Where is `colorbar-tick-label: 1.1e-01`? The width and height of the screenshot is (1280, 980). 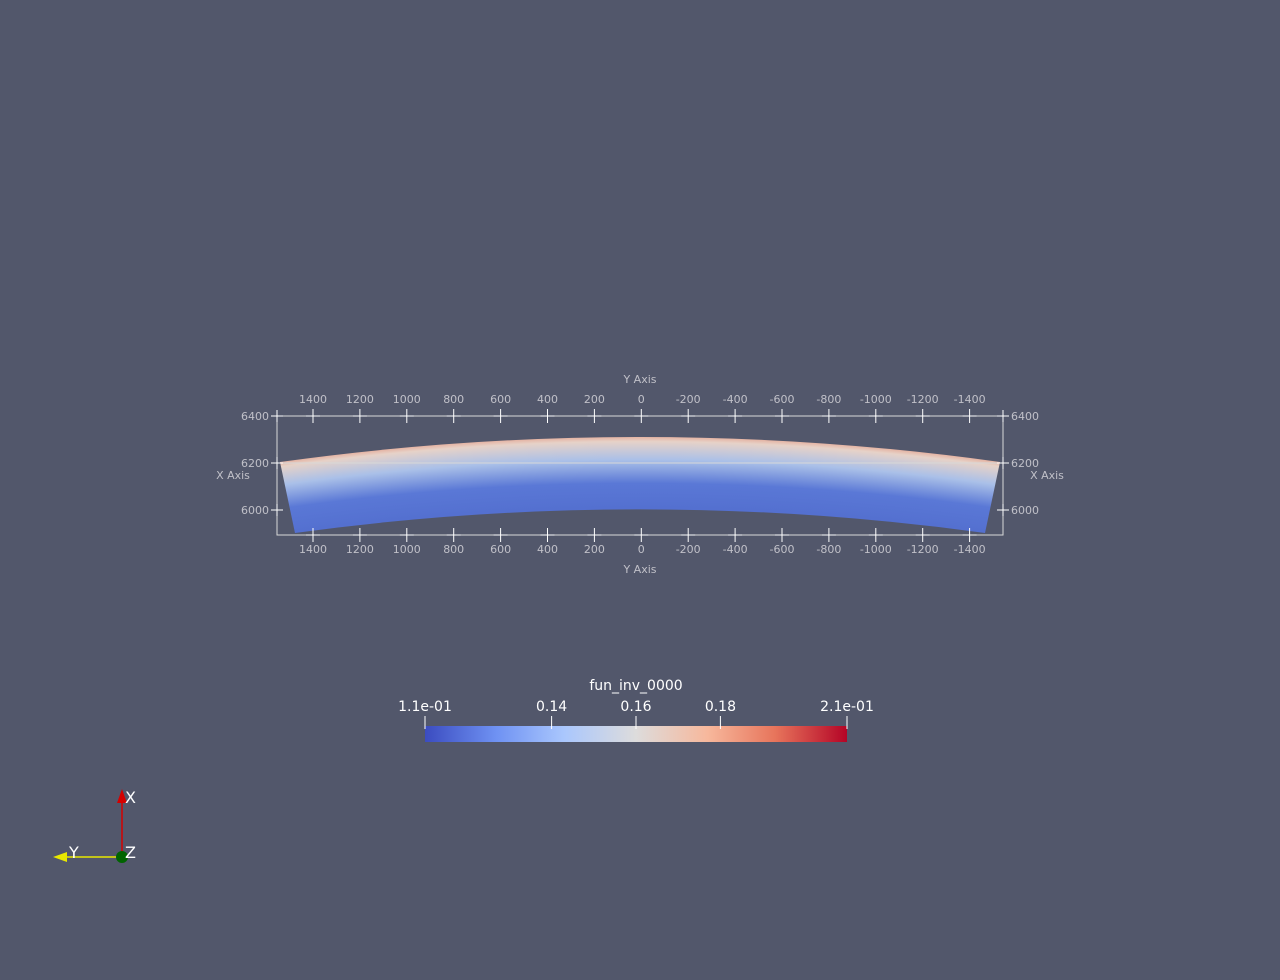
colorbar-tick-label: 1.1e-01 is located at coordinates (425, 707).